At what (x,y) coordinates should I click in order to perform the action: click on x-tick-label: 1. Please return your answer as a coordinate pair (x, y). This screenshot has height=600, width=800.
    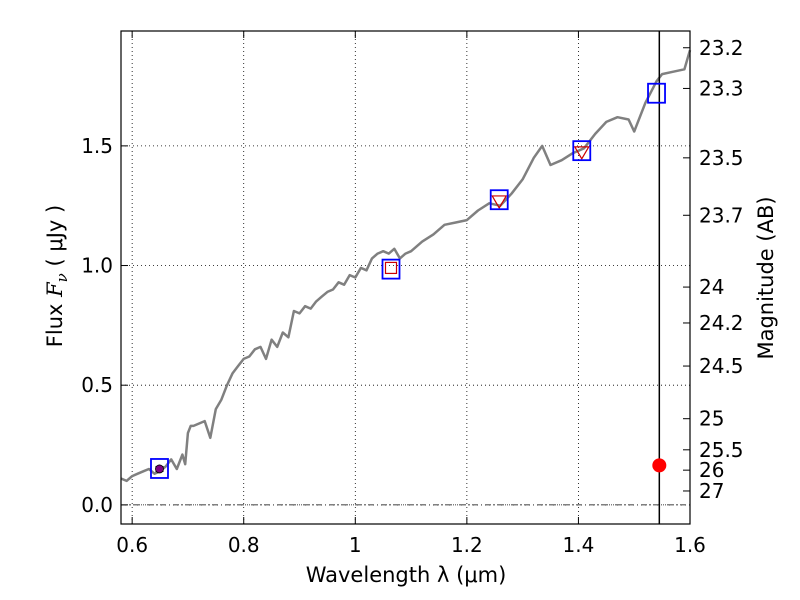
    Looking at the image, I should click on (355, 545).